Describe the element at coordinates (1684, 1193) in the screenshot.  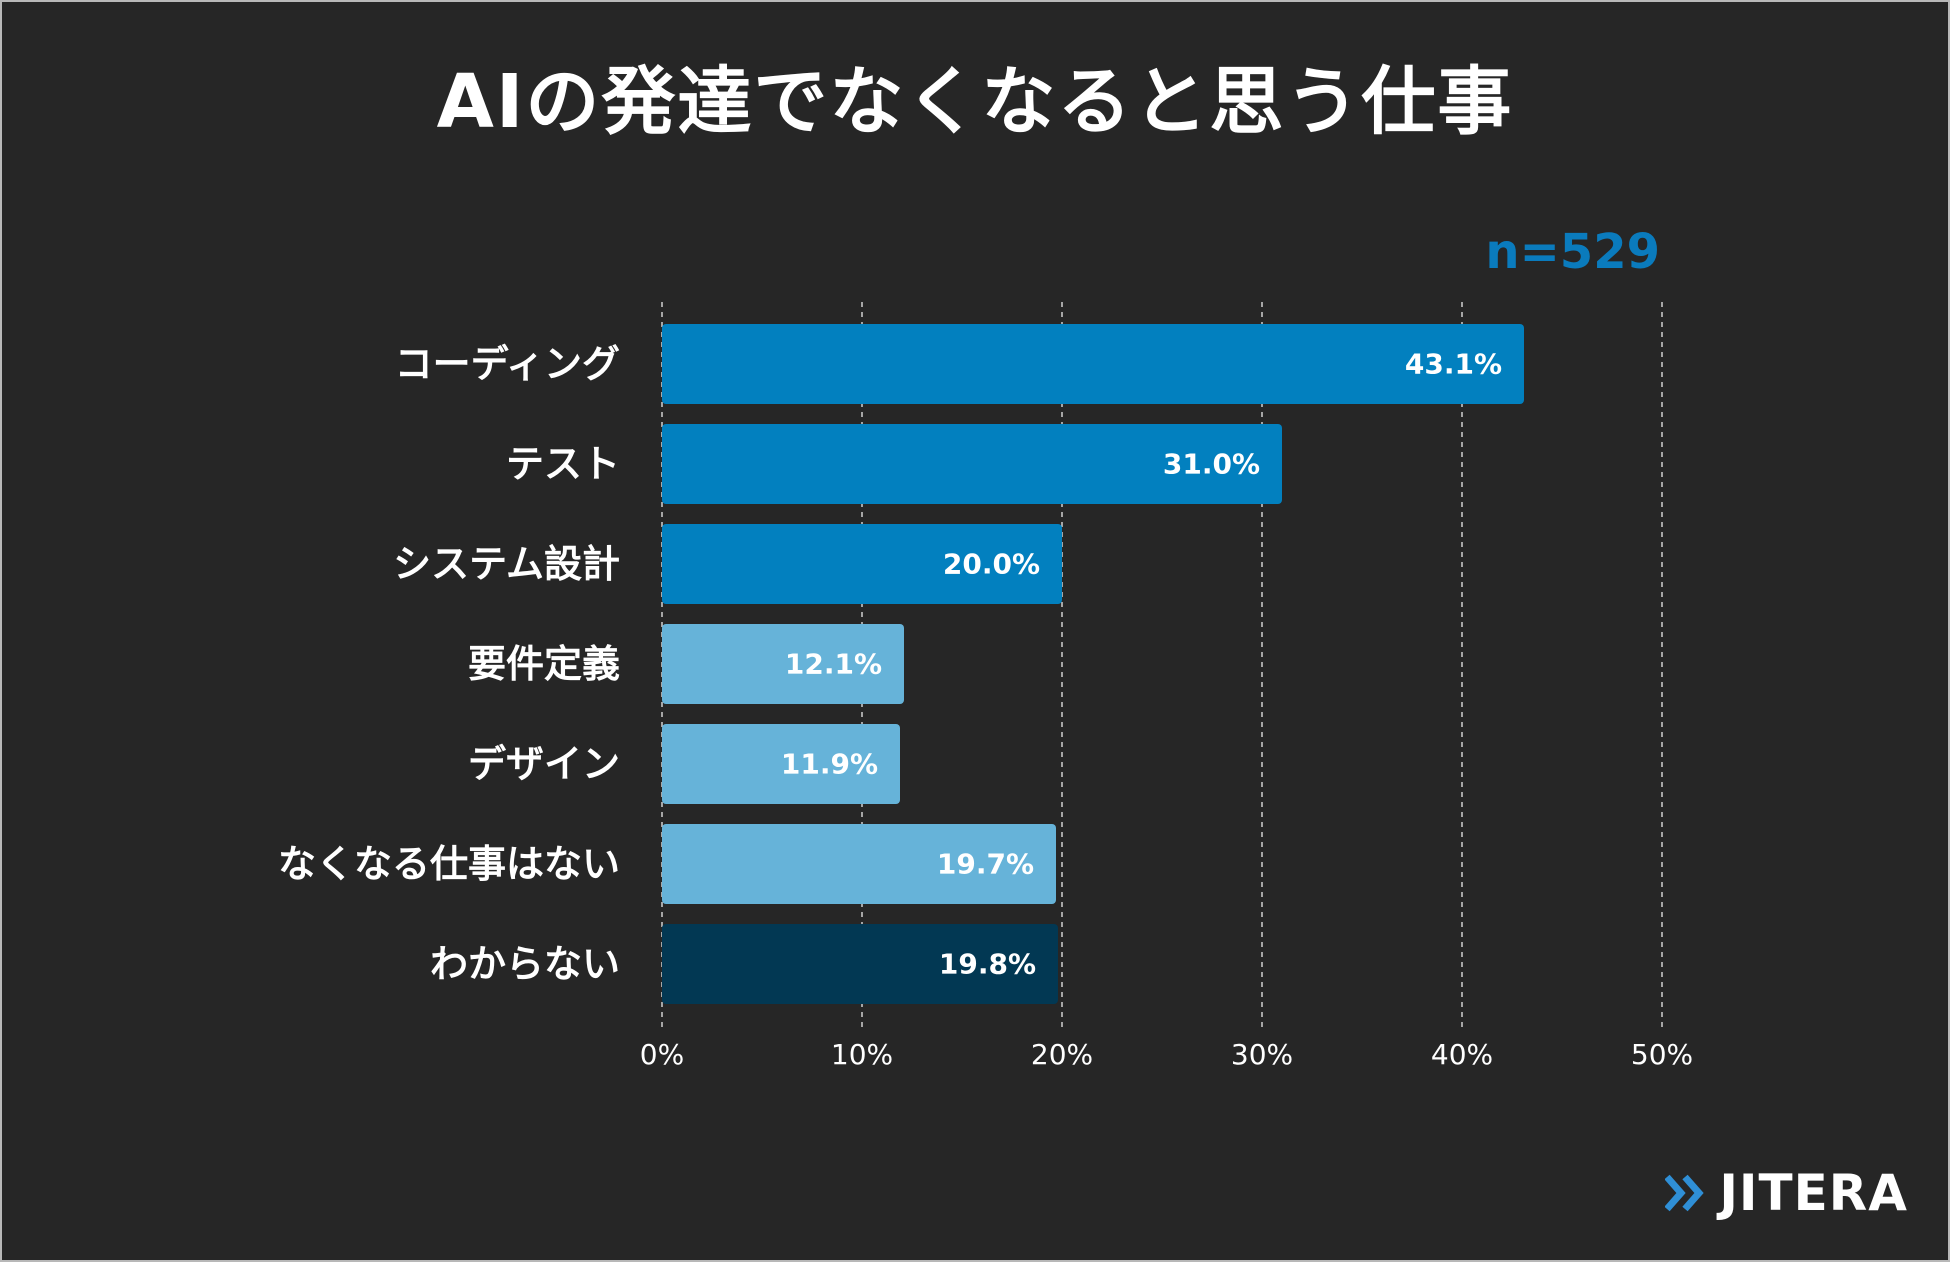
I see `double-chevron-right-icon` at that location.